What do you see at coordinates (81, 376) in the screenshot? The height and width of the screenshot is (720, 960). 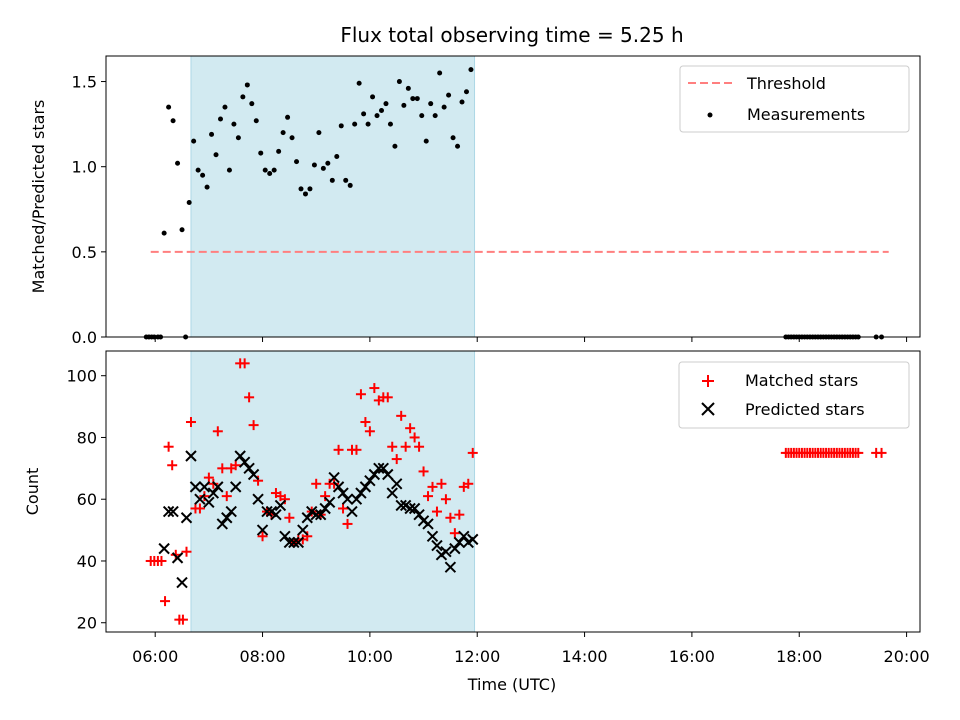 I see `y-tick-label: 100` at bounding box center [81, 376].